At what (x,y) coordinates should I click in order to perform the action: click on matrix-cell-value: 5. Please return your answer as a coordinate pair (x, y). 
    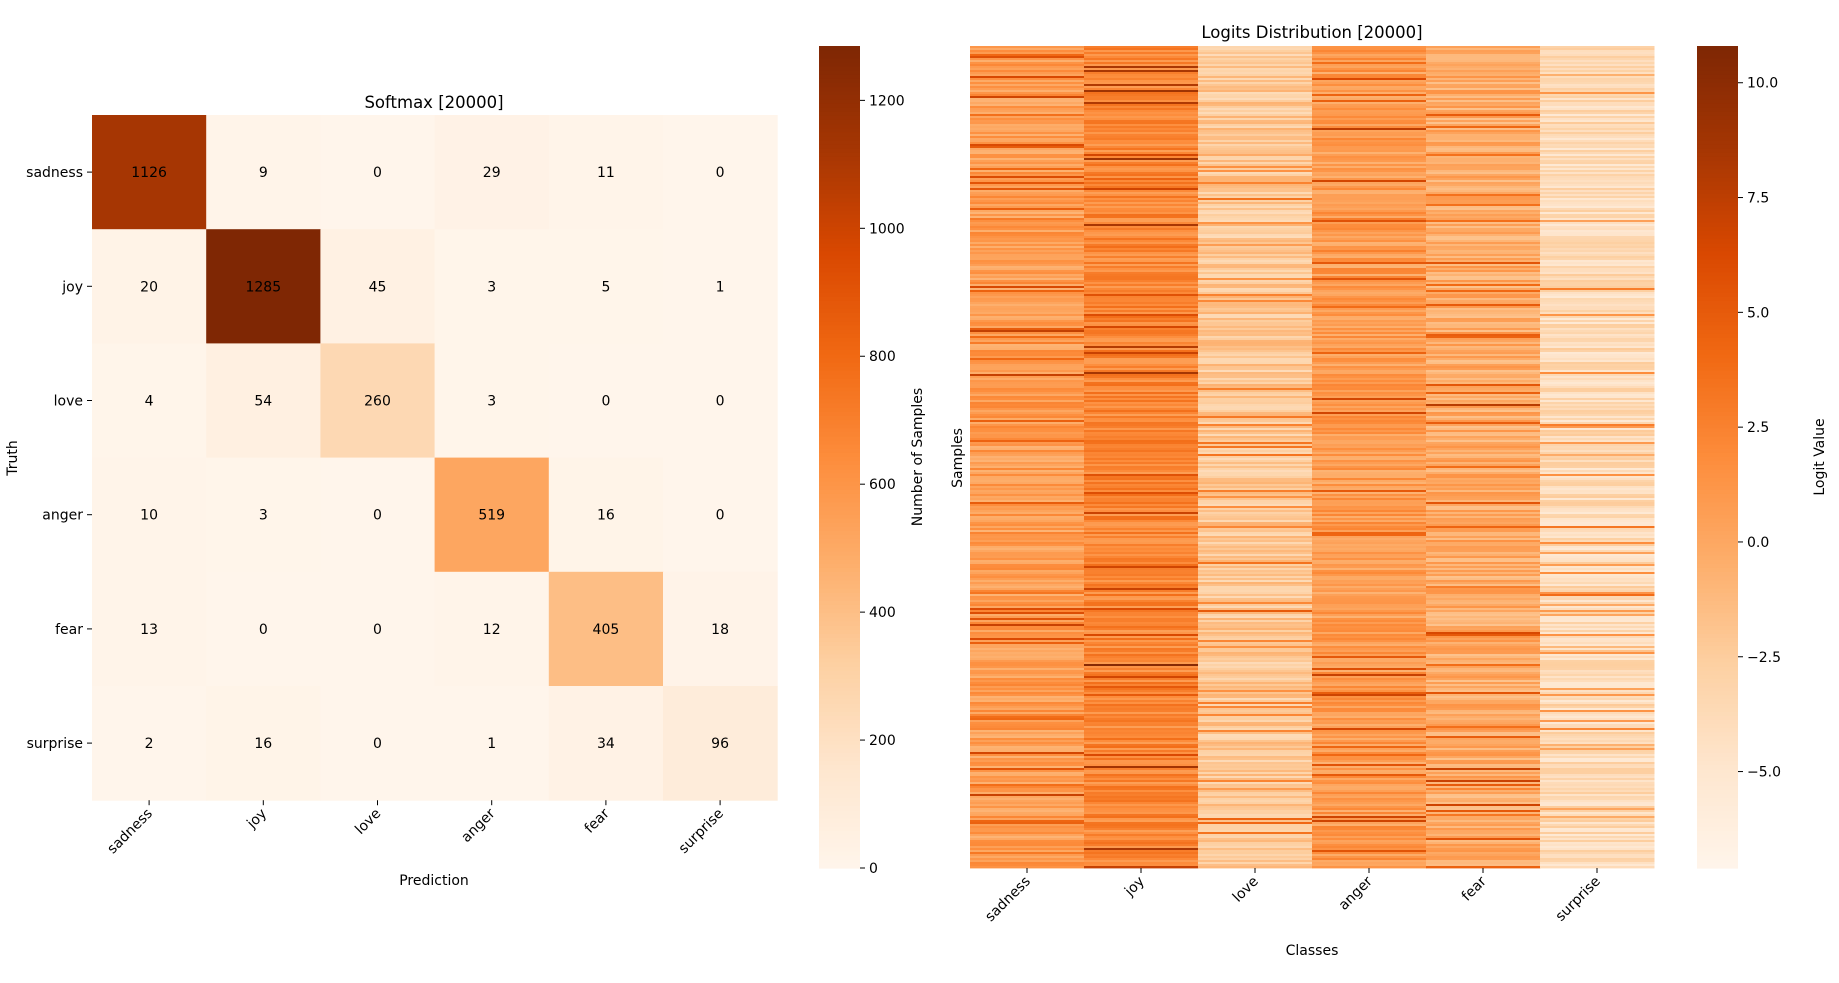
    Looking at the image, I should click on (605, 287).